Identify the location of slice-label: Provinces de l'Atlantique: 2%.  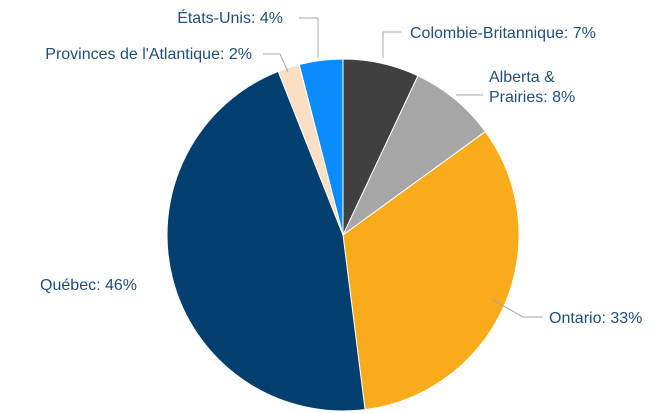
(148, 54).